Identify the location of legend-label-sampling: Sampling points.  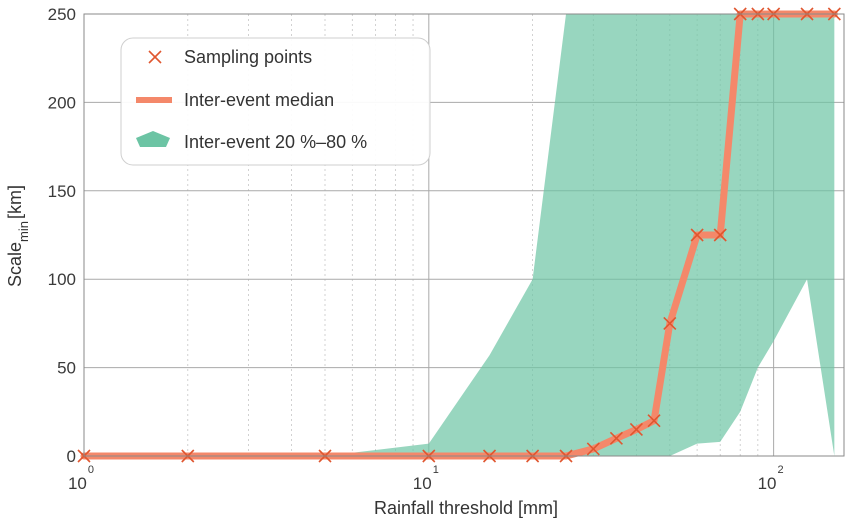
(248, 57).